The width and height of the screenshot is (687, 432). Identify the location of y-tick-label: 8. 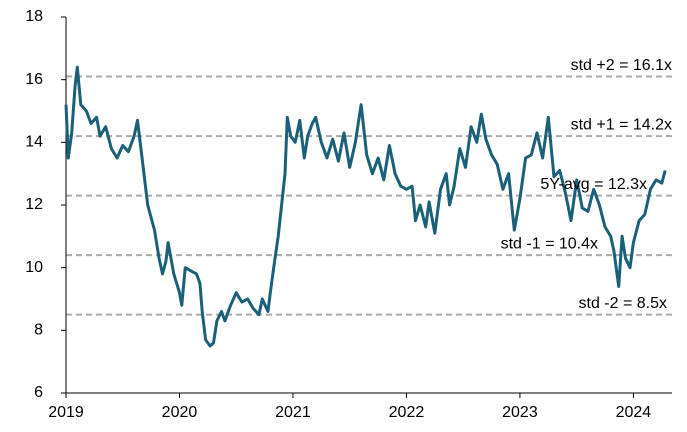
(38, 330).